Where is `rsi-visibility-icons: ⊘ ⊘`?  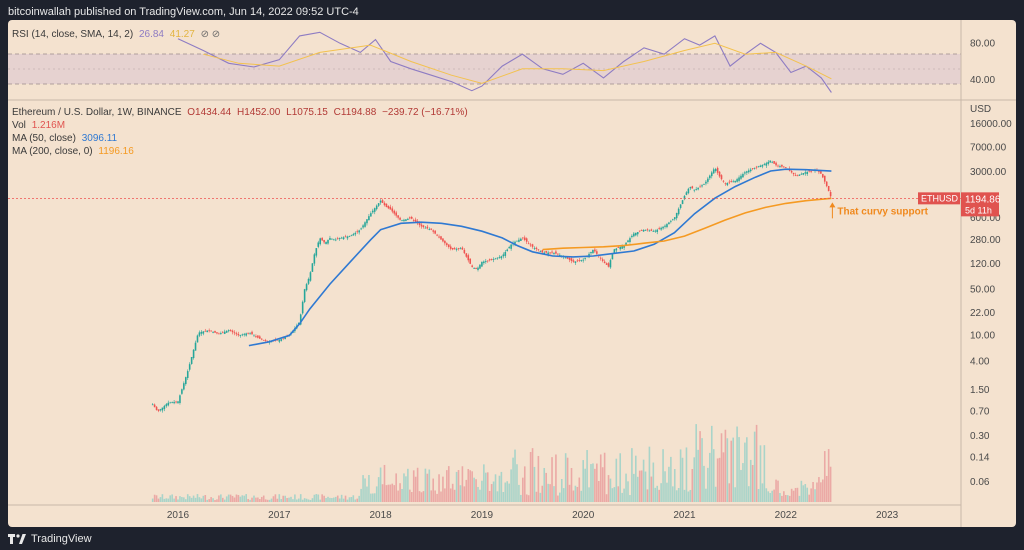
rsi-visibility-icons: ⊘ ⊘ is located at coordinates (210, 34).